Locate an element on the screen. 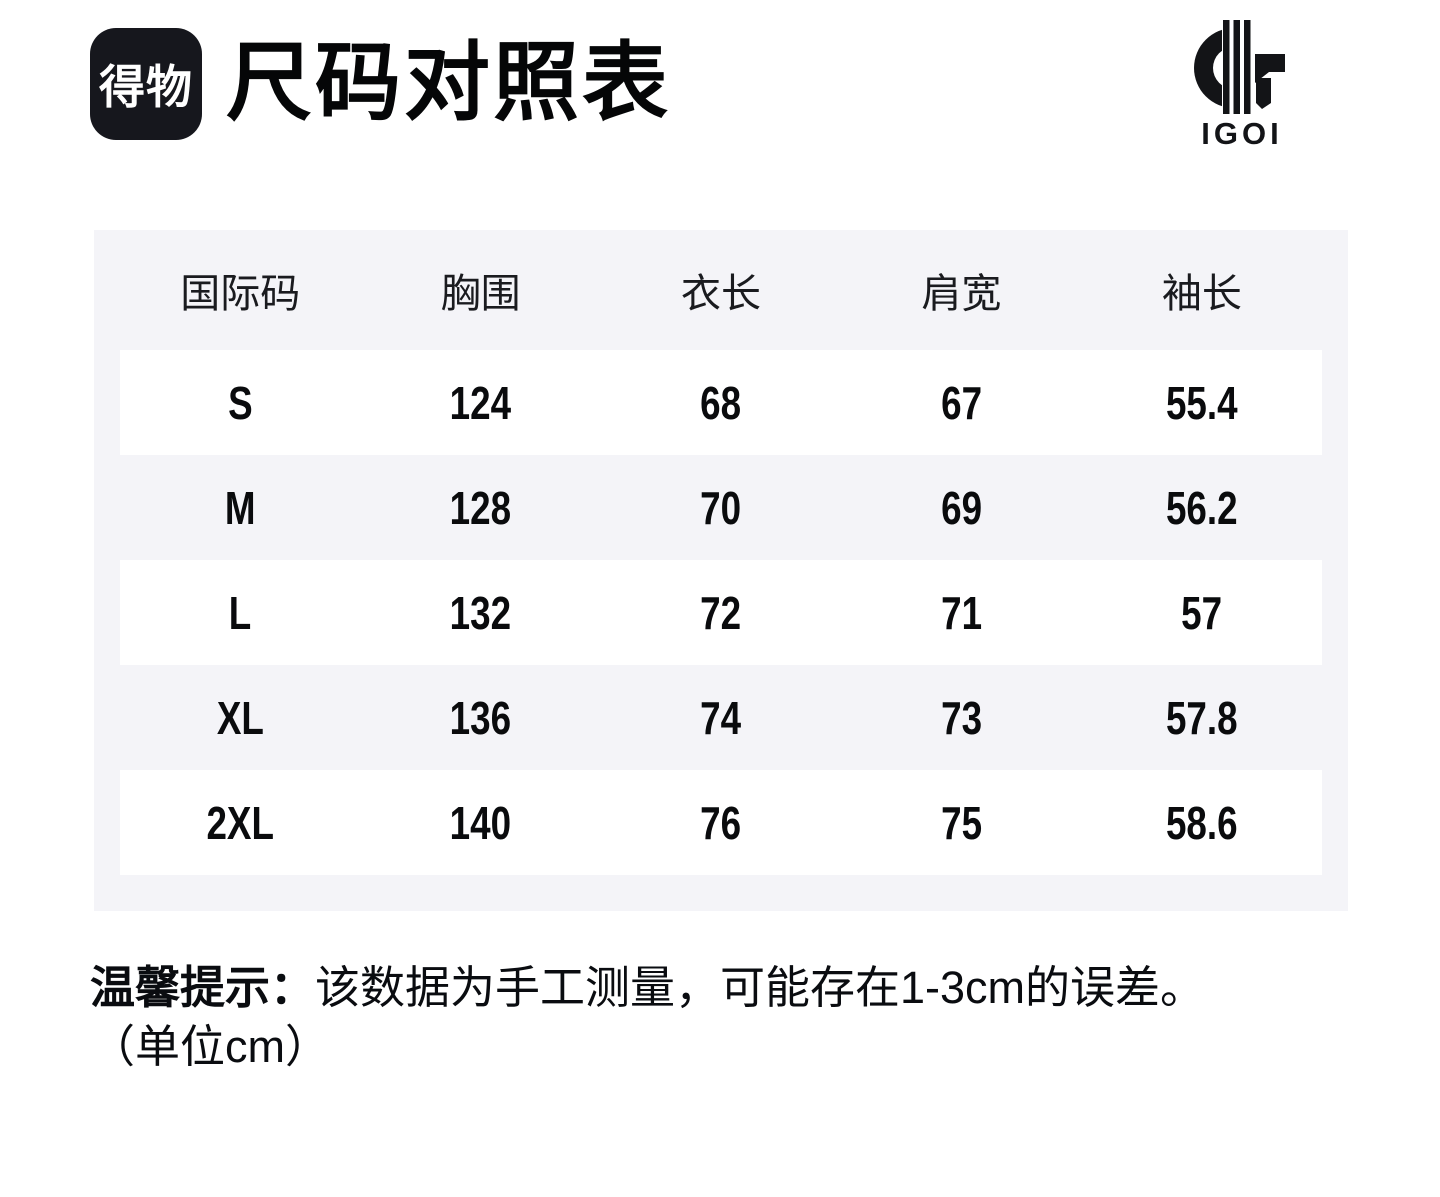 The width and height of the screenshot is (1440, 1197). partner-brand-block: IGOI is located at coordinates (1242, 86).